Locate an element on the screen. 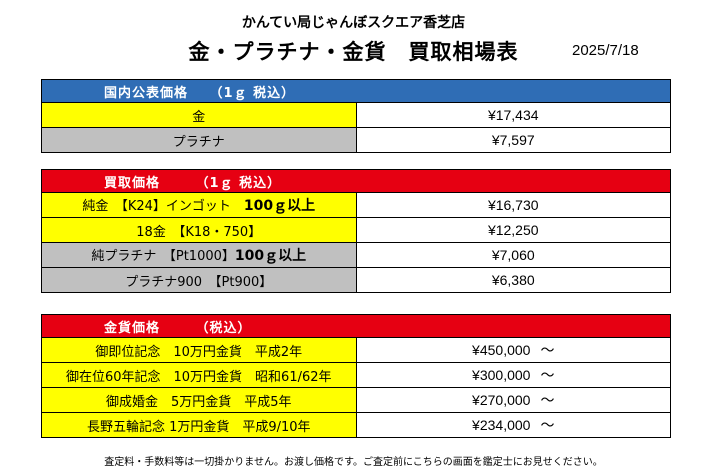  table-row: 純プラチナ 【Pt1000】100ｇ以上 ¥7,060 is located at coordinates (356, 255).